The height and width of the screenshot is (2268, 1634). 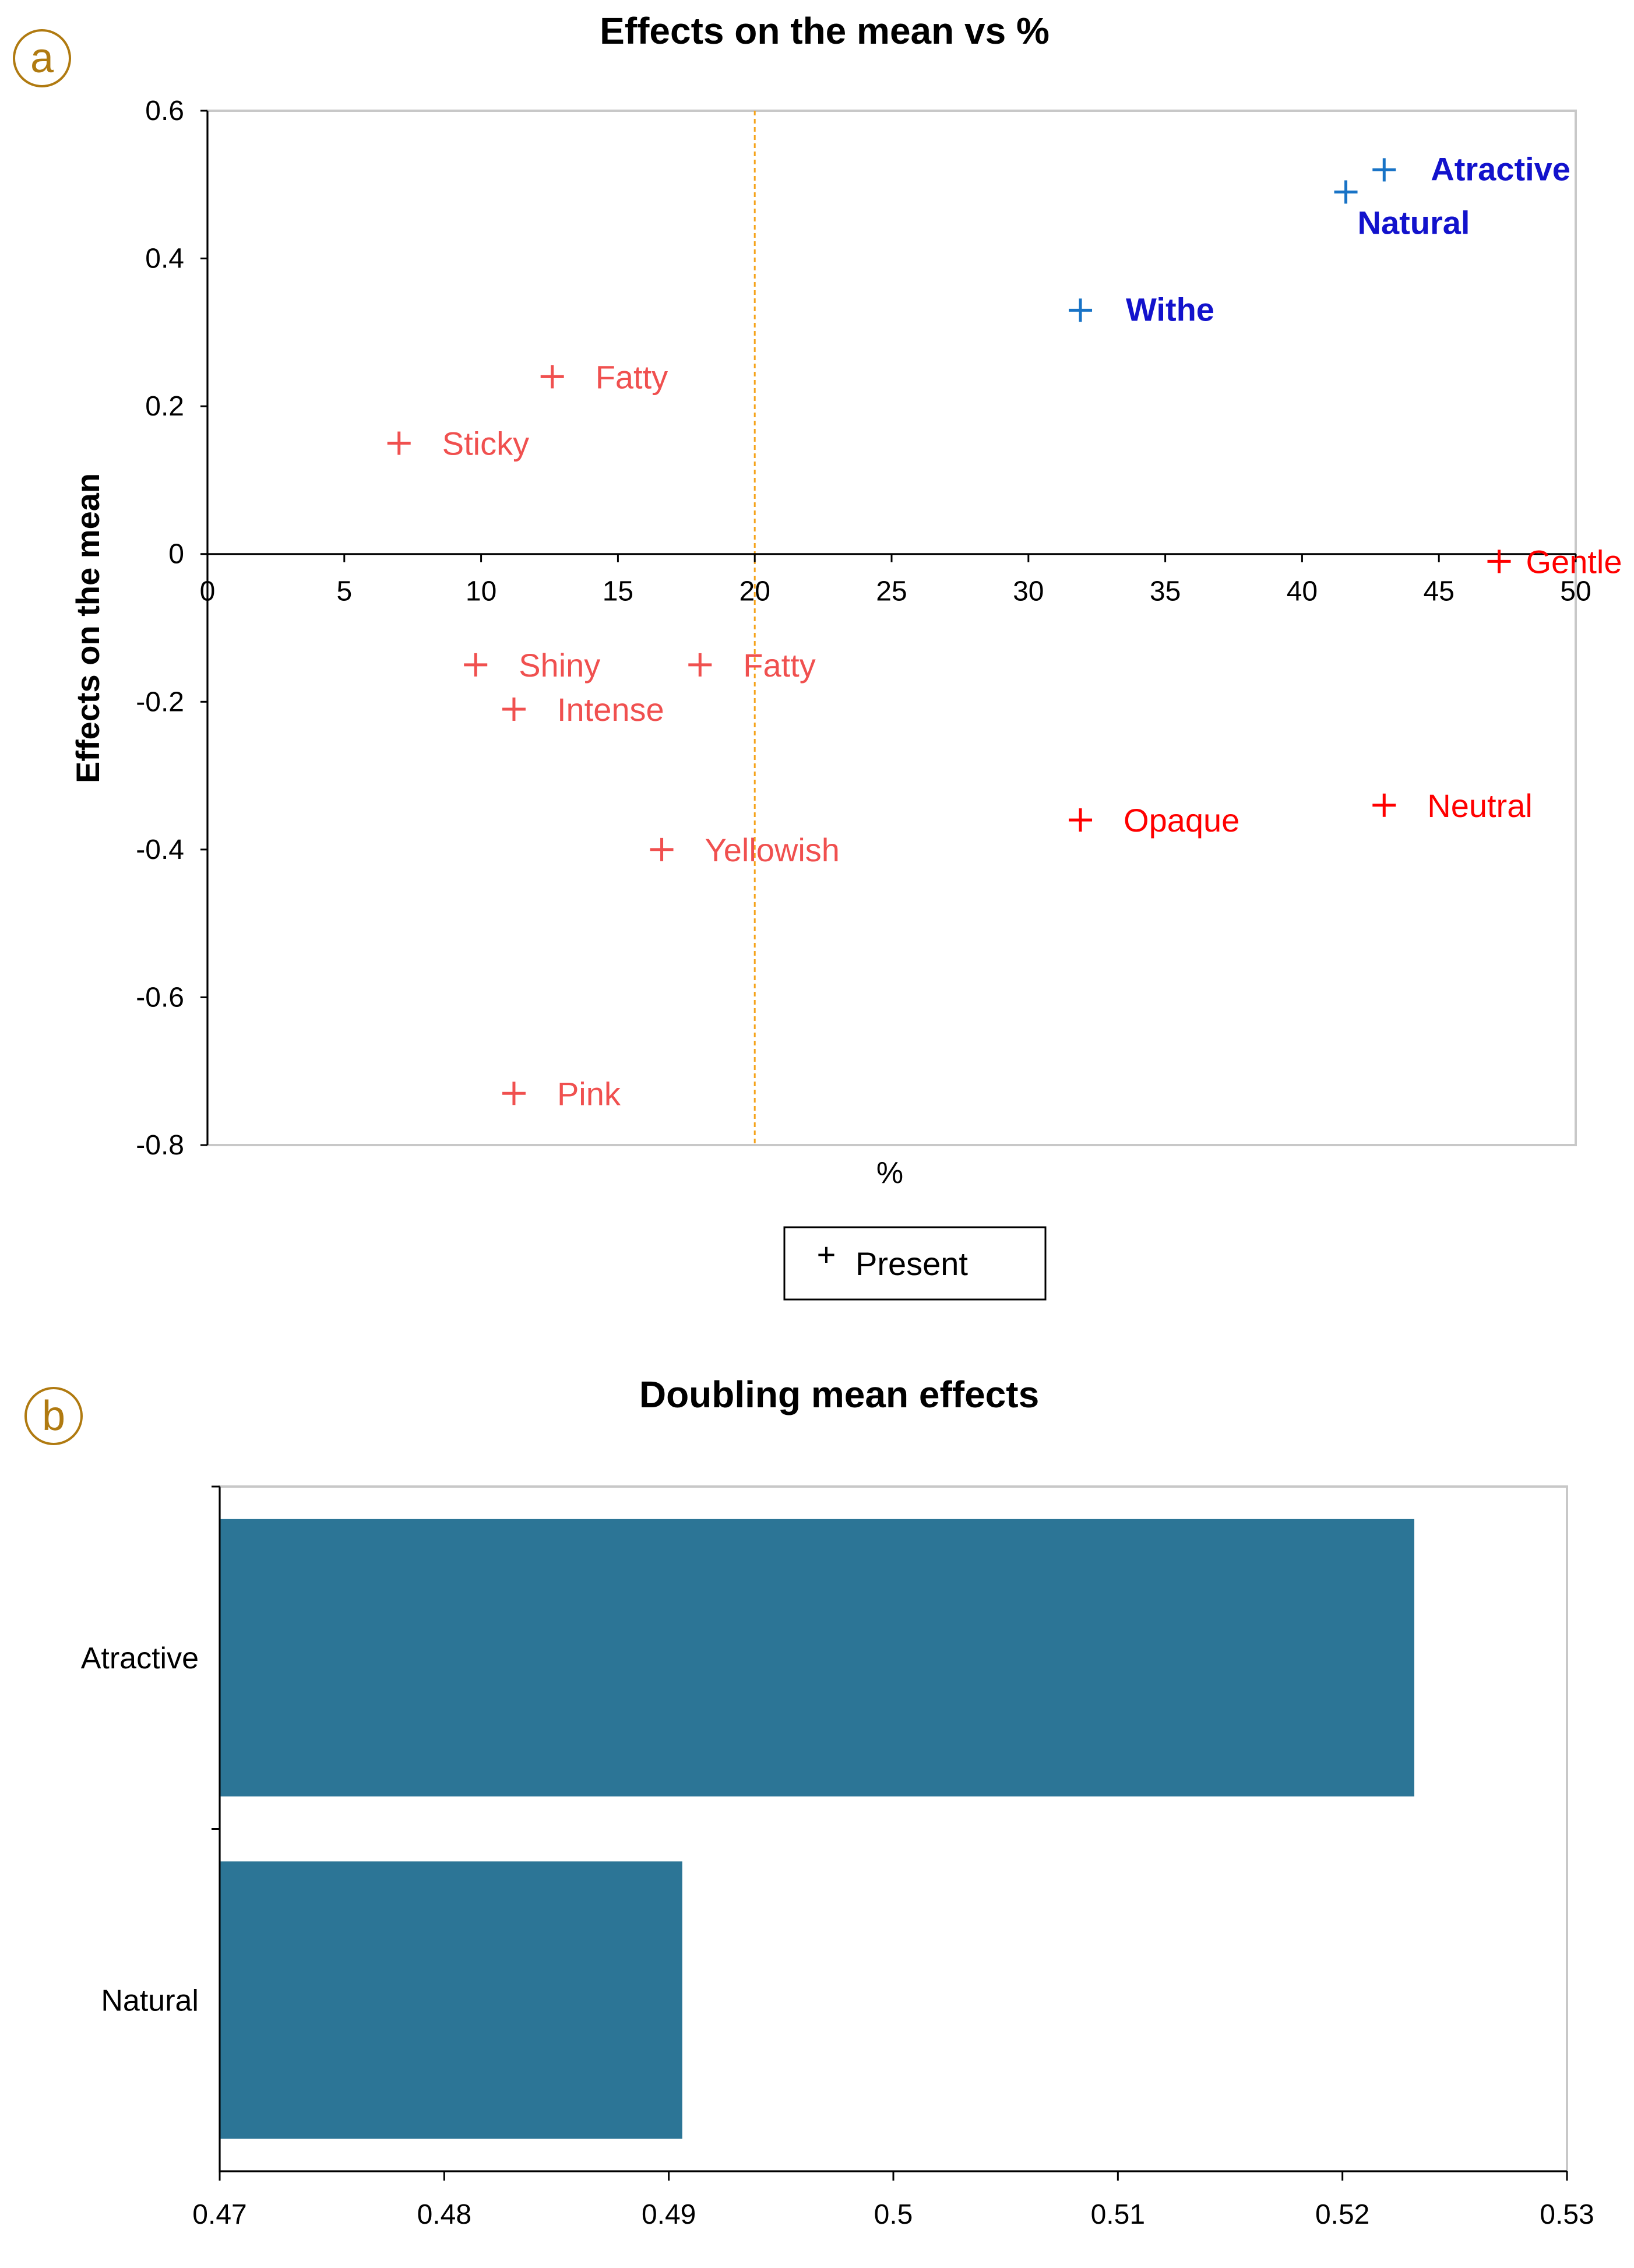 I want to click on x-axis-label: %, so click(x=889, y=1173).